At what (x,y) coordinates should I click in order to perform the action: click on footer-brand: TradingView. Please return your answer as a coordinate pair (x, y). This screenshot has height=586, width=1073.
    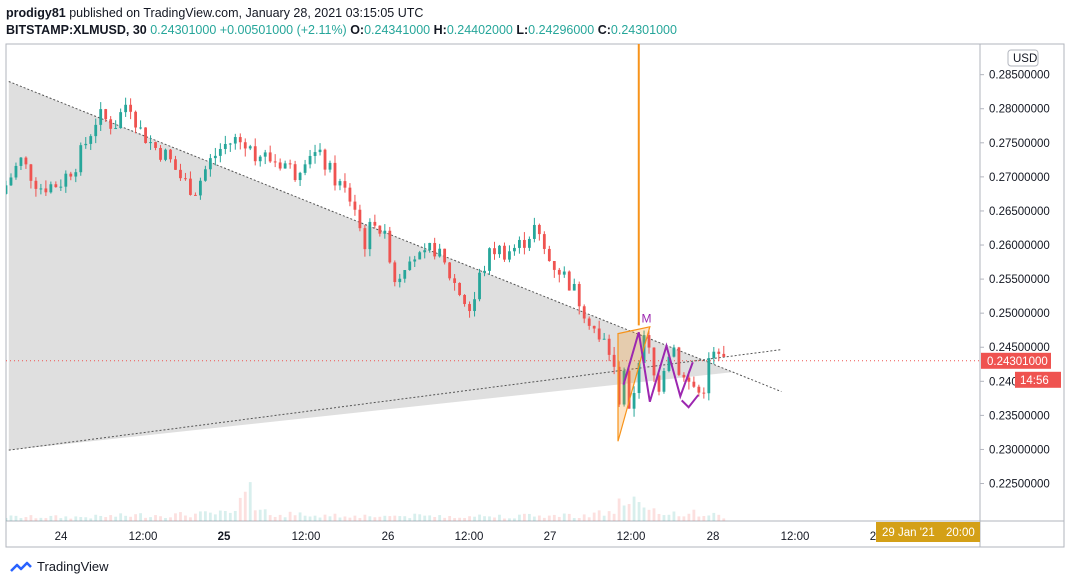
    Looking at the image, I should click on (59, 566).